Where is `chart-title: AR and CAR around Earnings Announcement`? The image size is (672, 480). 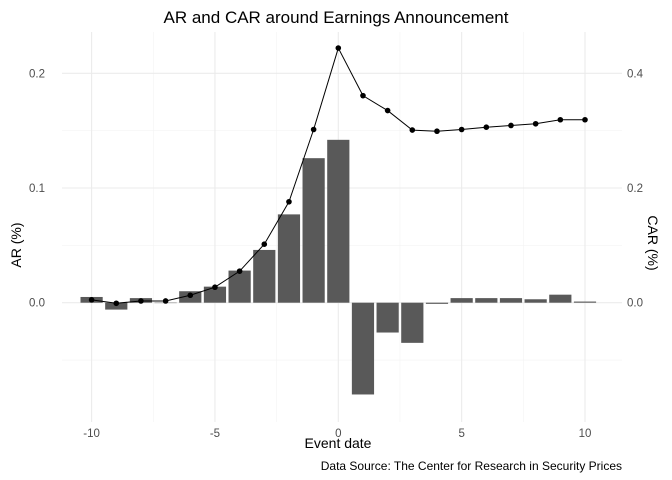
chart-title: AR and CAR around Earnings Announcement is located at coordinates (336, 17).